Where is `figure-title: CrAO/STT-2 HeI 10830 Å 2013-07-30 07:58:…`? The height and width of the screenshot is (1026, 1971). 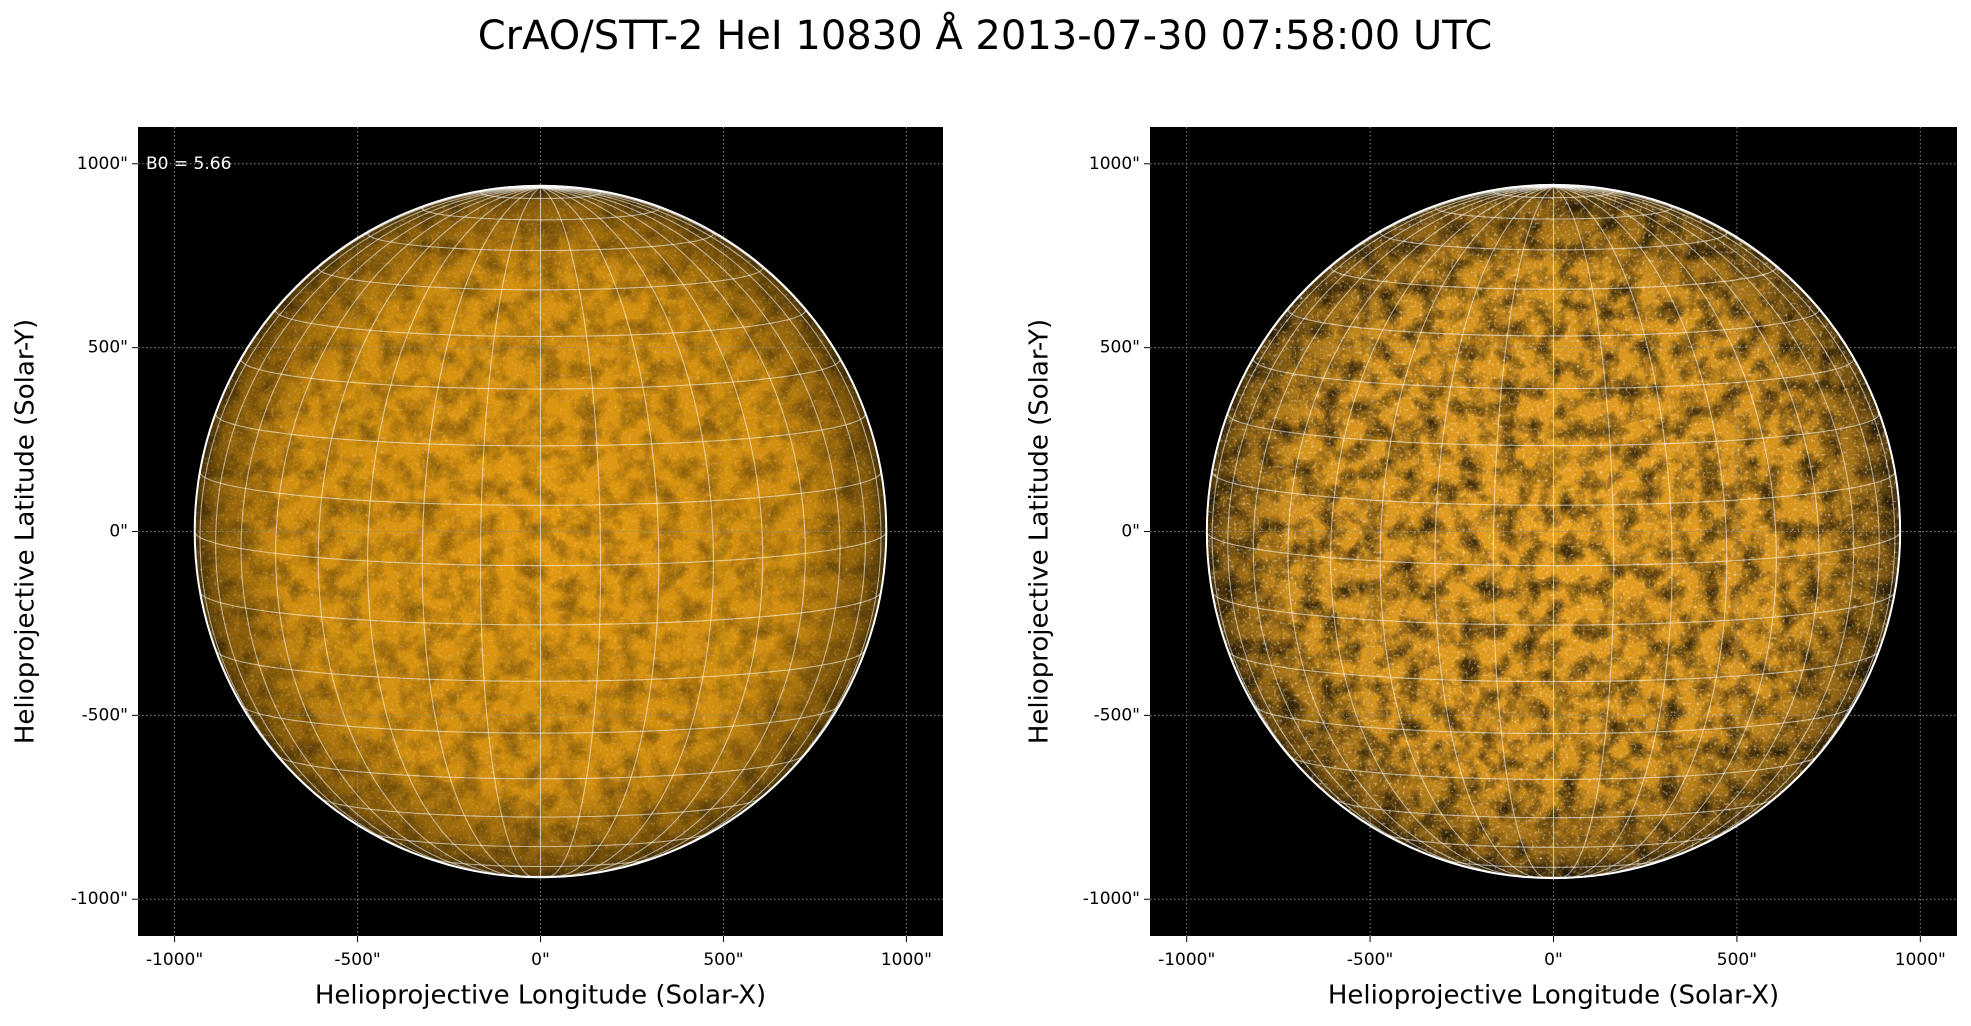
figure-title: CrAO/STT-2 HeI 10830 Å 2013-07-30 07:58:… is located at coordinates (985, 35).